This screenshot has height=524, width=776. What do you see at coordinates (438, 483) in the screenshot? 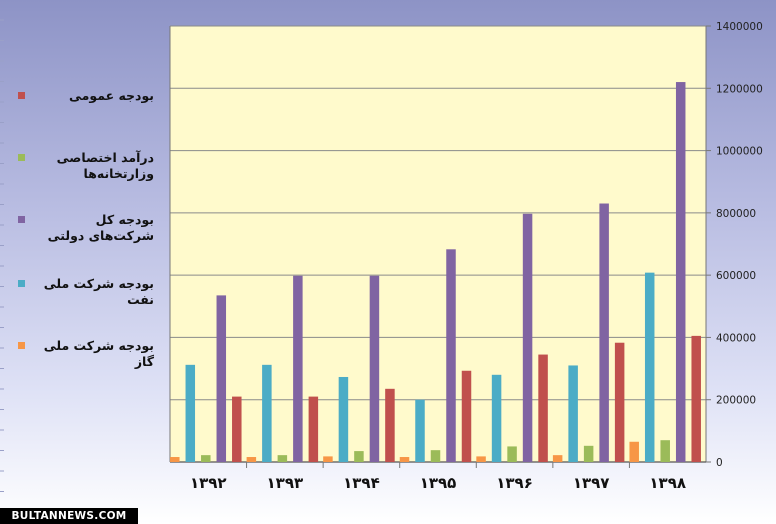
I see `x-tick-label: ۱۳۹۵` at bounding box center [438, 483].